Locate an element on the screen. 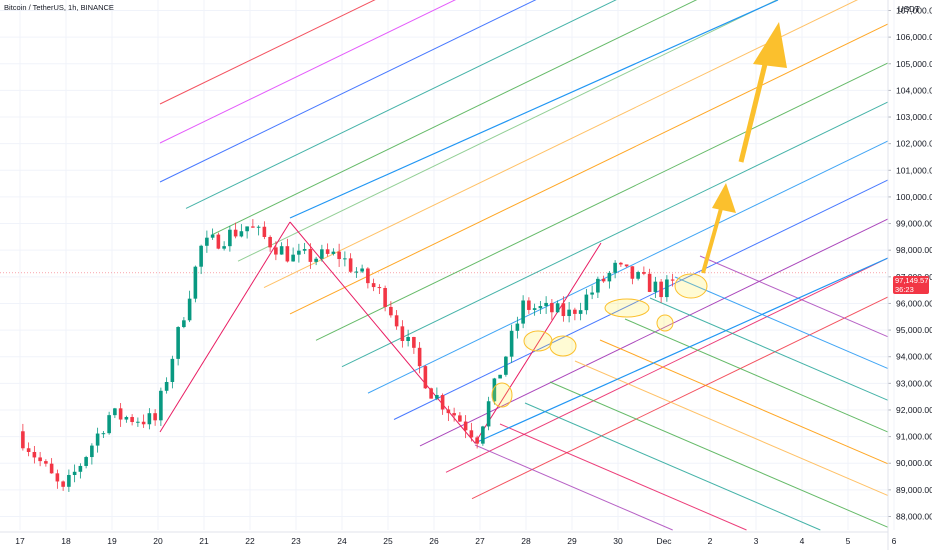 The width and height of the screenshot is (932, 550). y-tick-label: 88,000.00 is located at coordinates (914, 517).